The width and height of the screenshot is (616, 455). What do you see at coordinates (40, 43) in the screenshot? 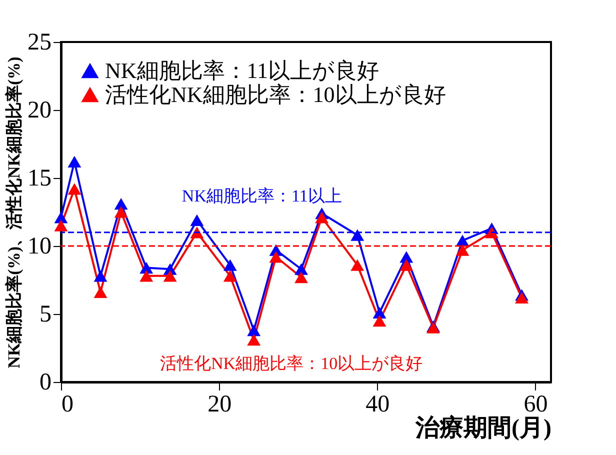
I see `y-tick-label: 25` at bounding box center [40, 43].